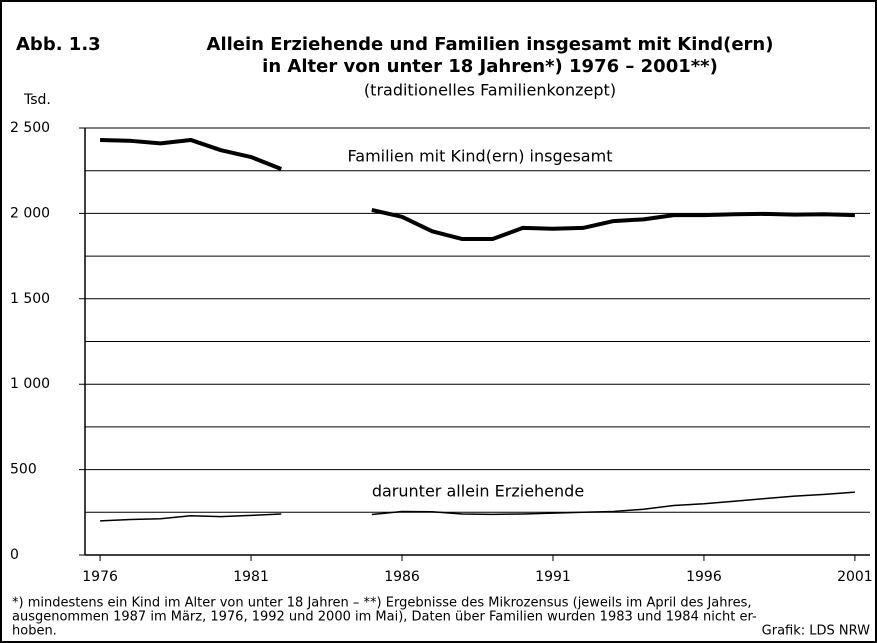 This screenshot has height=643, width=877. What do you see at coordinates (30, 384) in the screenshot?
I see `y-tick-label: 1 000` at bounding box center [30, 384].